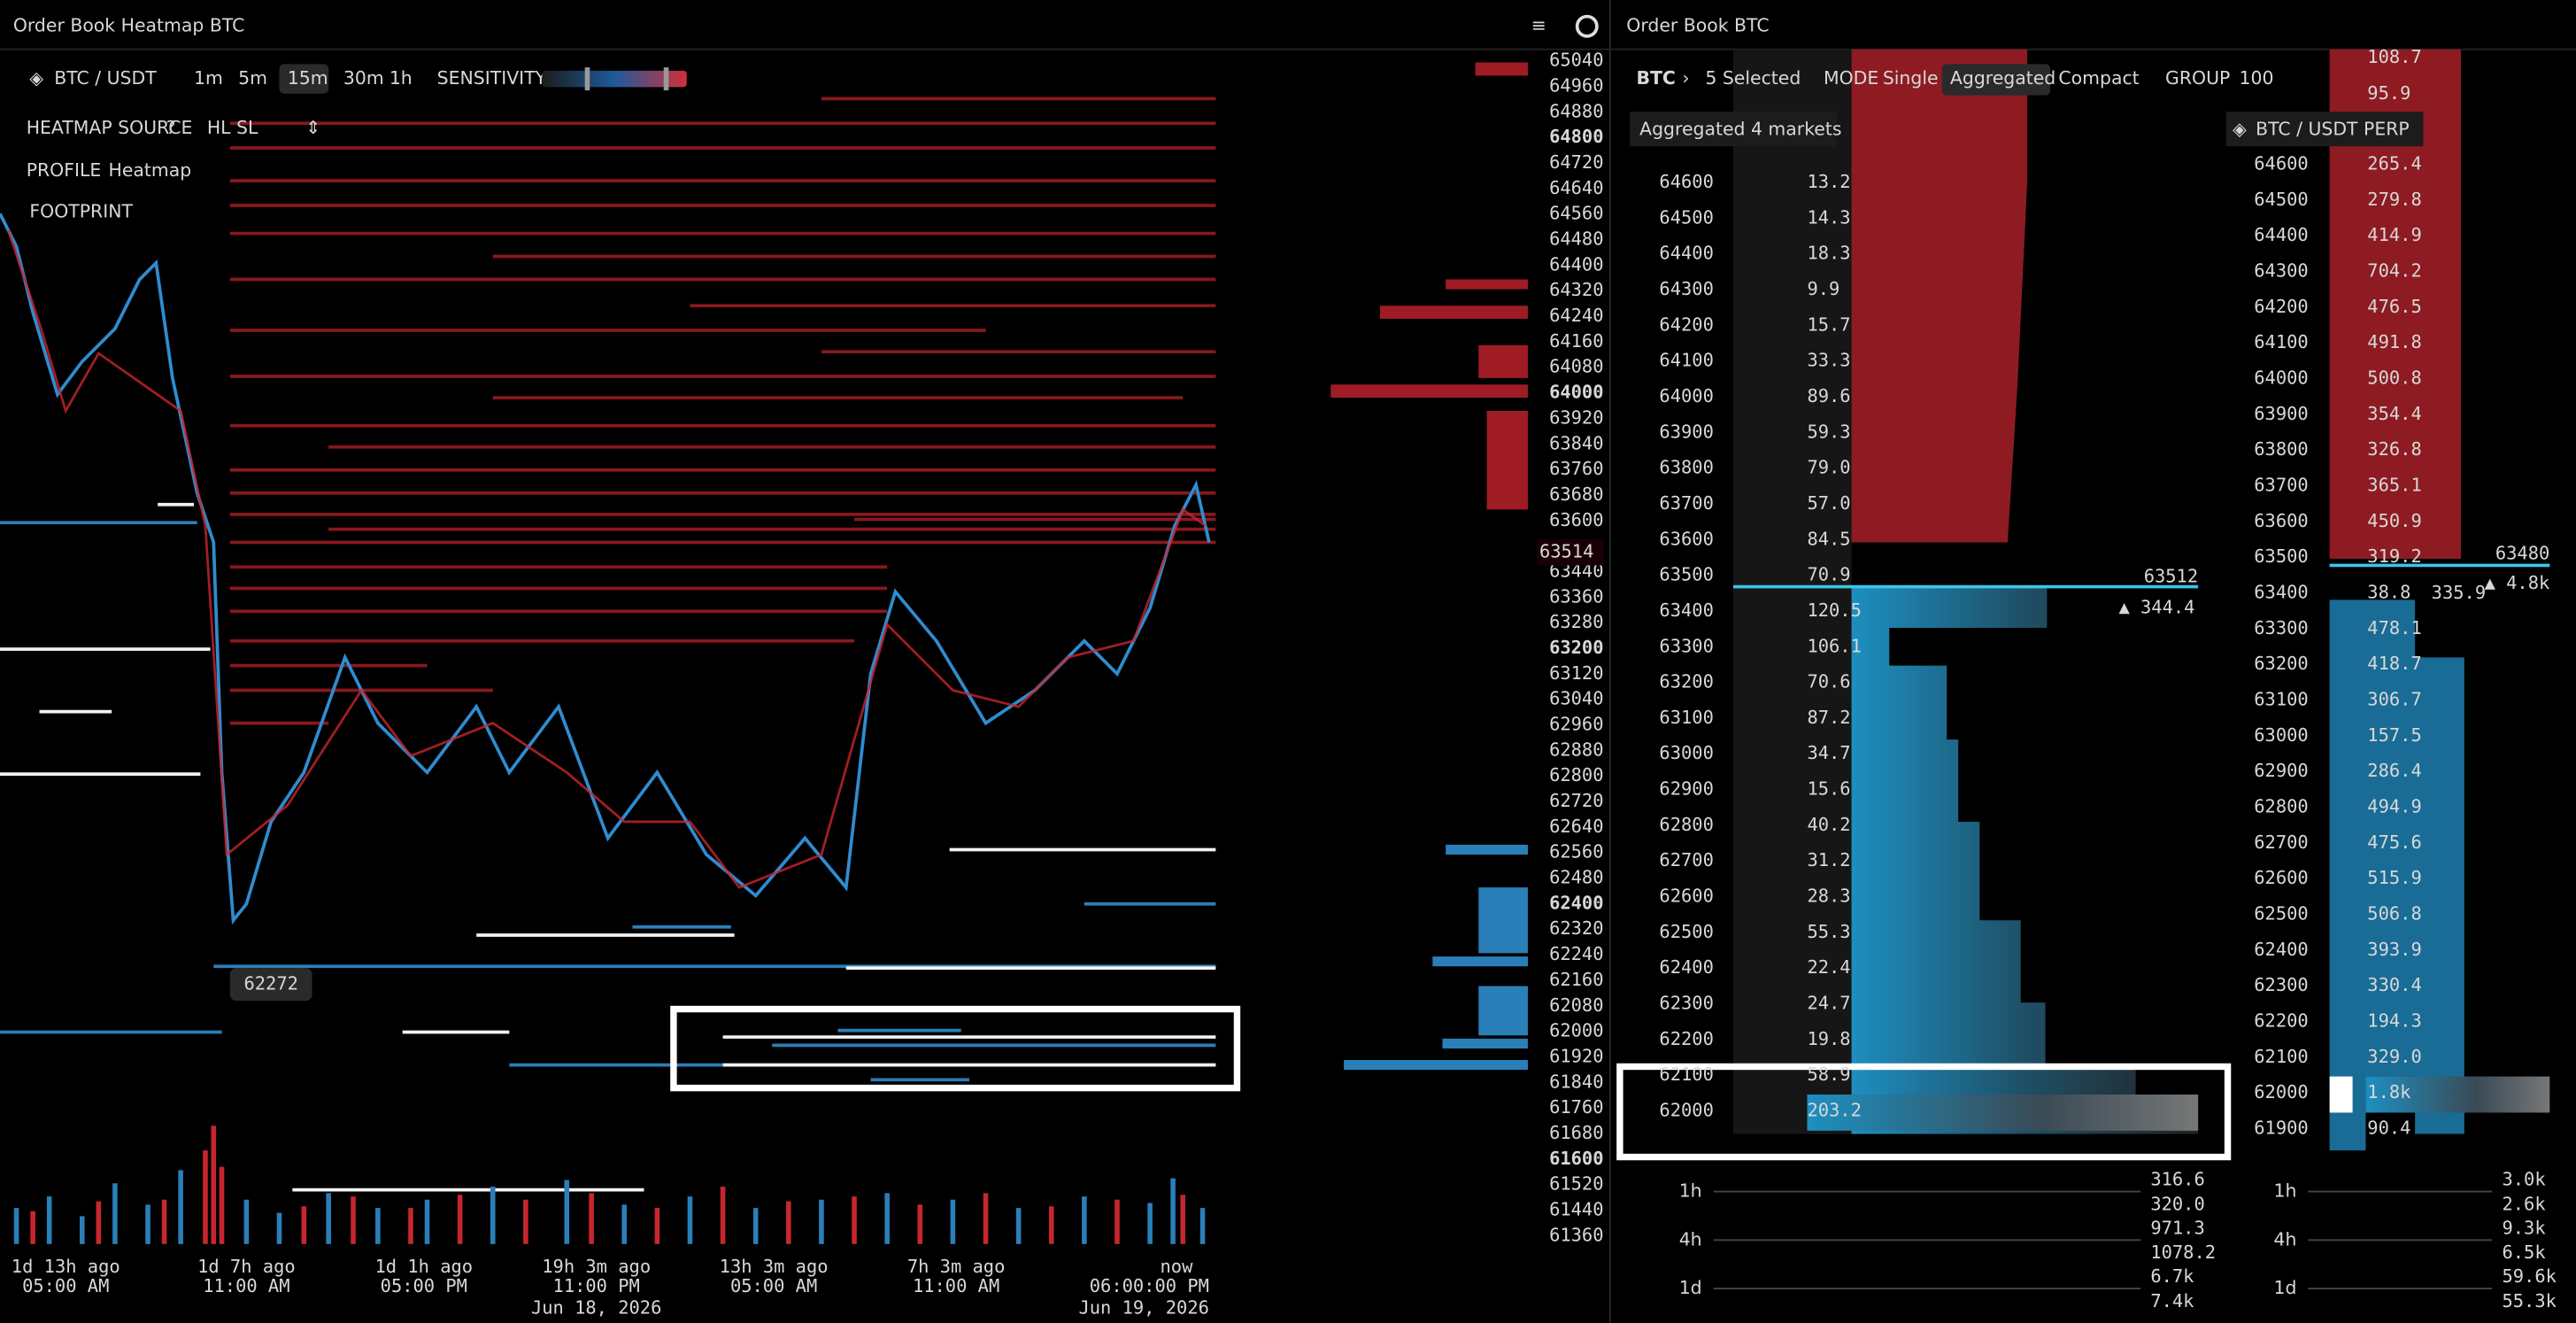  I want to click on timeframe: 1m, so click(208, 78).